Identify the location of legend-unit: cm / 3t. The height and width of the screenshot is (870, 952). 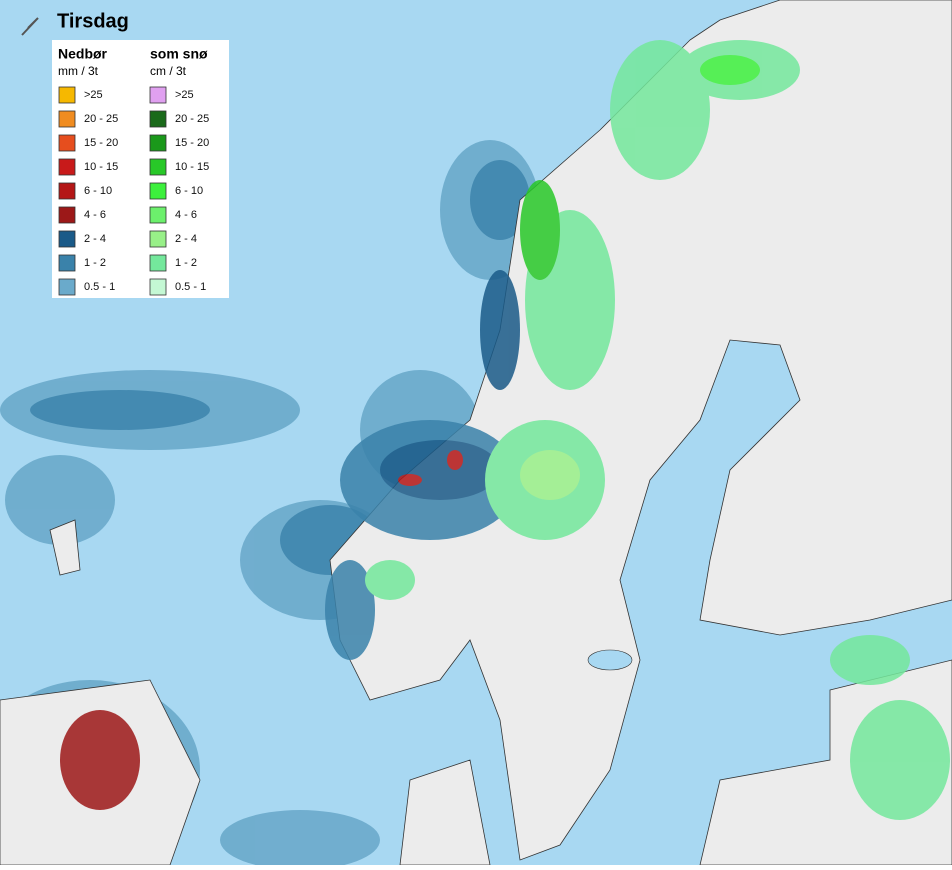
(168, 71).